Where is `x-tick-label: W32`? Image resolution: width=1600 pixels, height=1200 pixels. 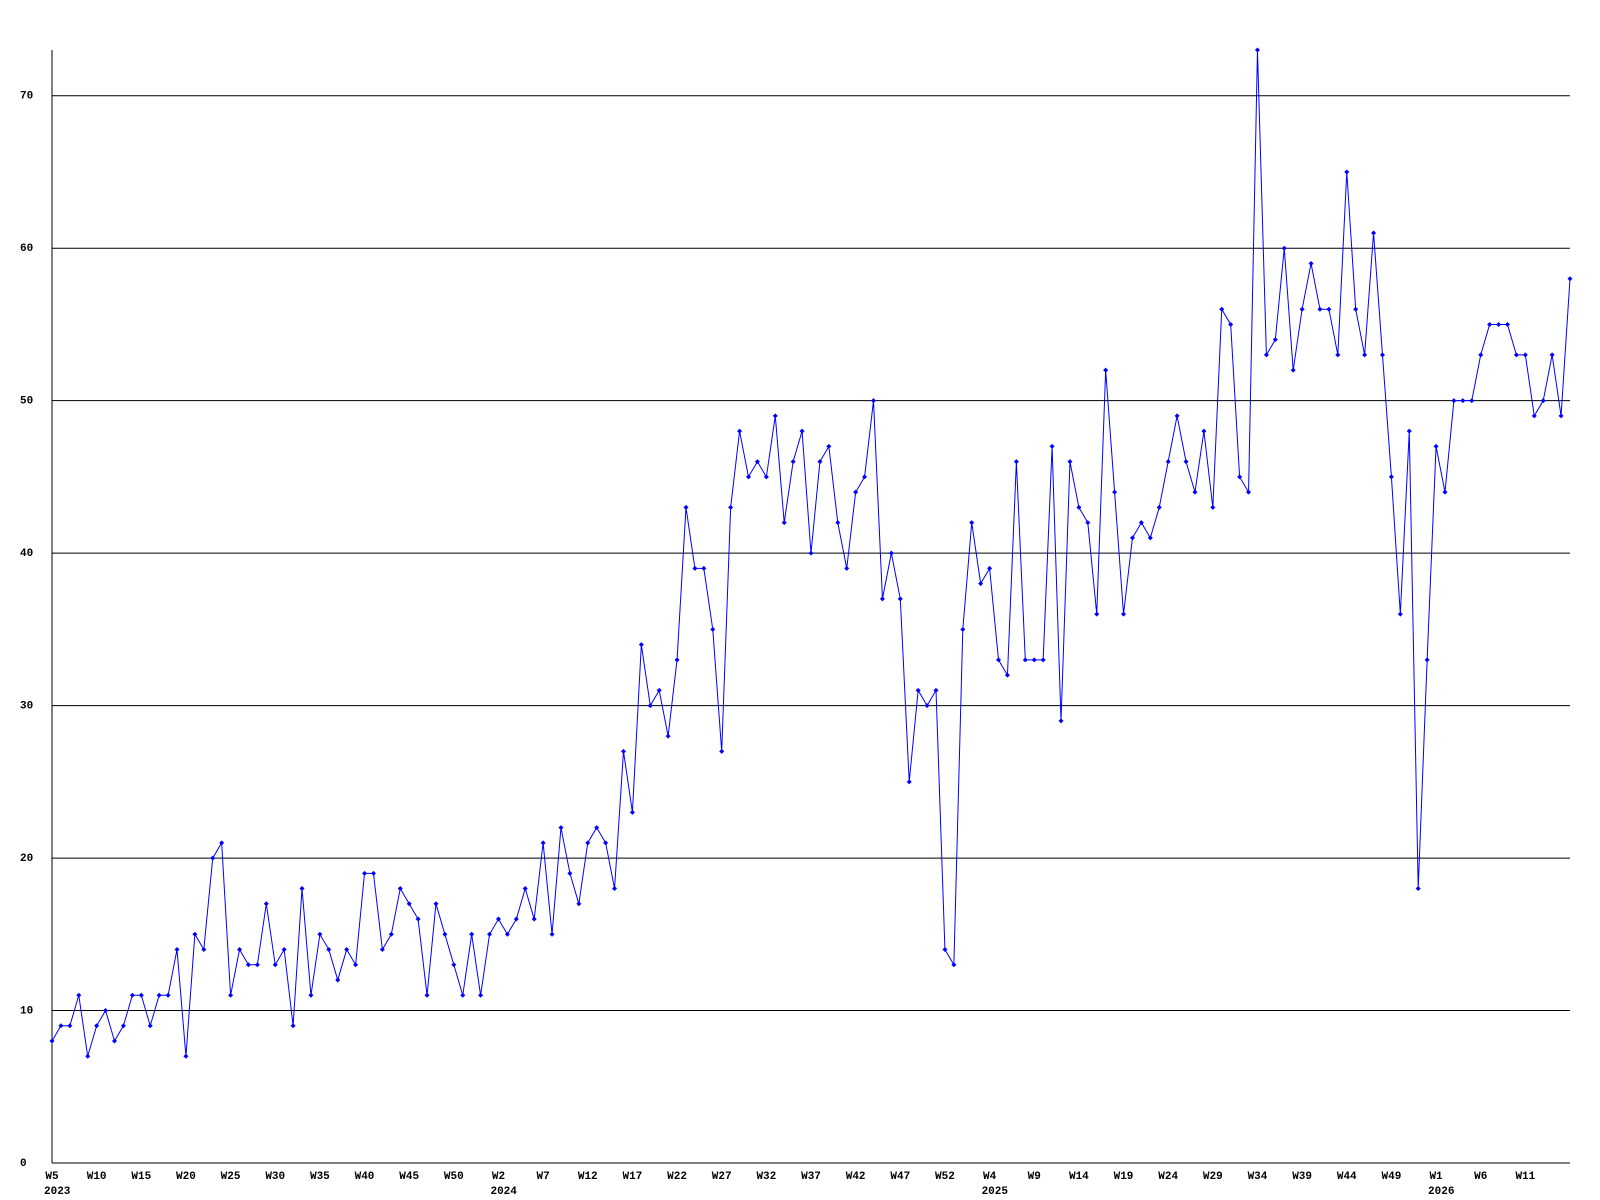
x-tick-label: W32 is located at coordinates (766, 1177).